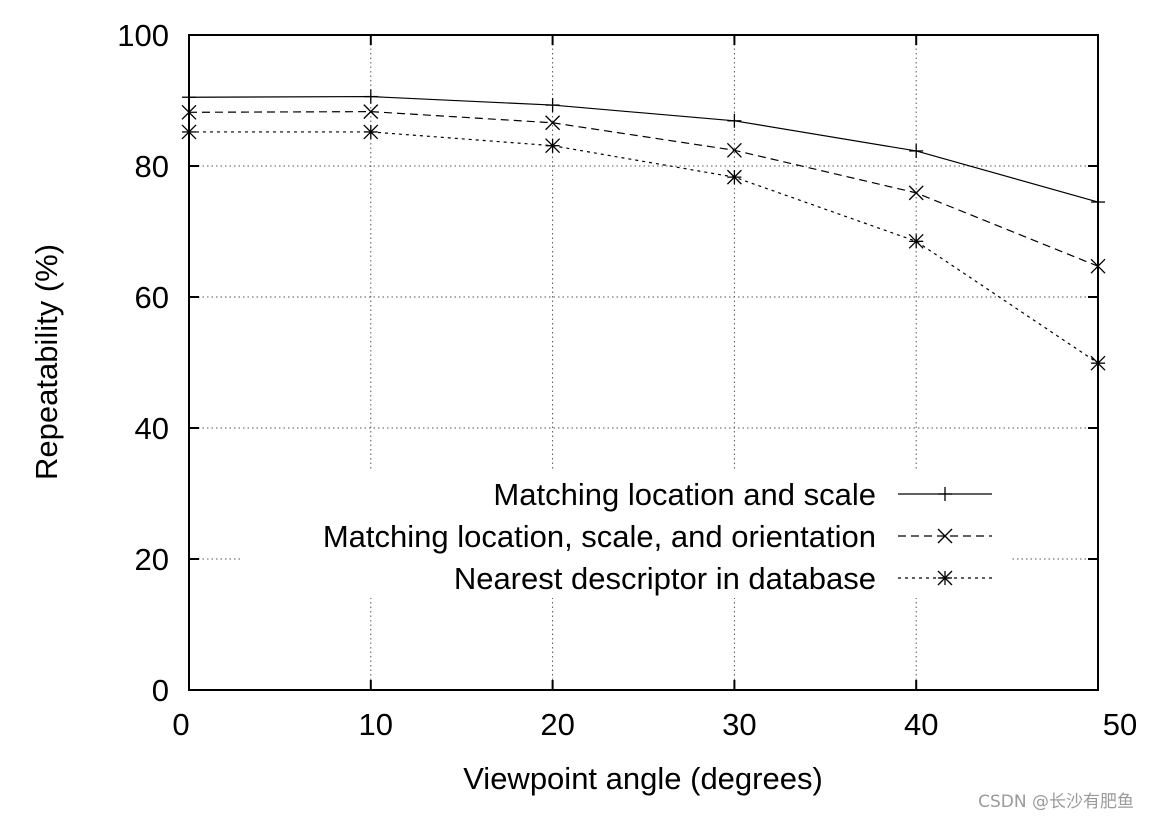 This screenshot has height=820, width=1150. I want to click on x-tick-label: 30, so click(739, 724).